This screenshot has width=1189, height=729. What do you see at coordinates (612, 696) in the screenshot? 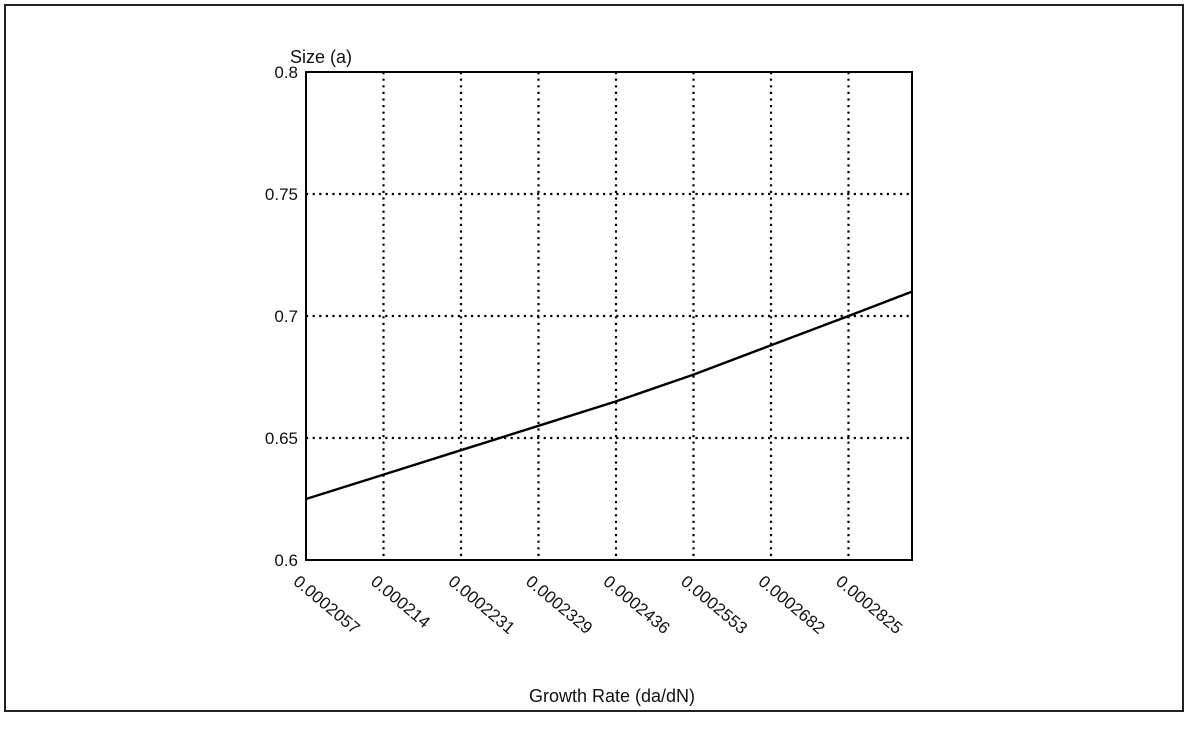
I see `x-axis-label: Growth Rate (da/dN)` at bounding box center [612, 696].